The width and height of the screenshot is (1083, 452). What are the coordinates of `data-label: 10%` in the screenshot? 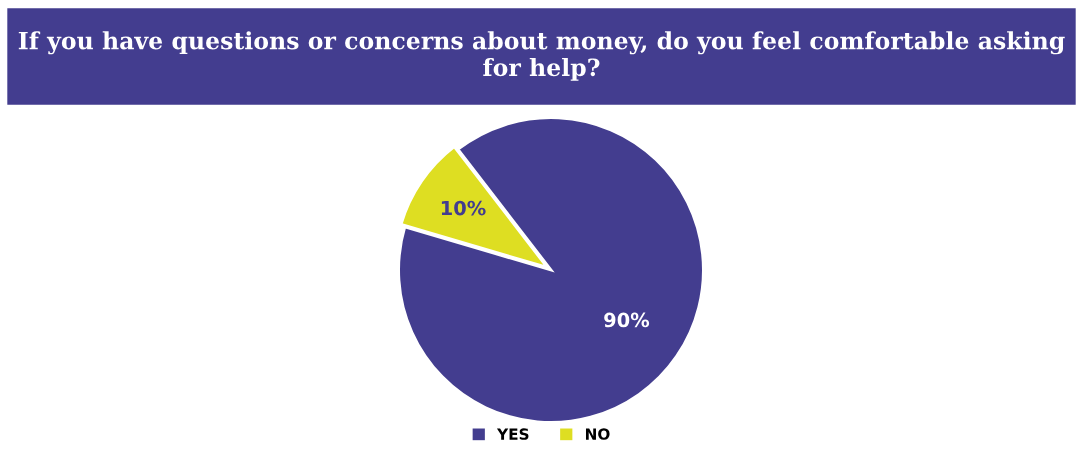 It's located at (463, 208).